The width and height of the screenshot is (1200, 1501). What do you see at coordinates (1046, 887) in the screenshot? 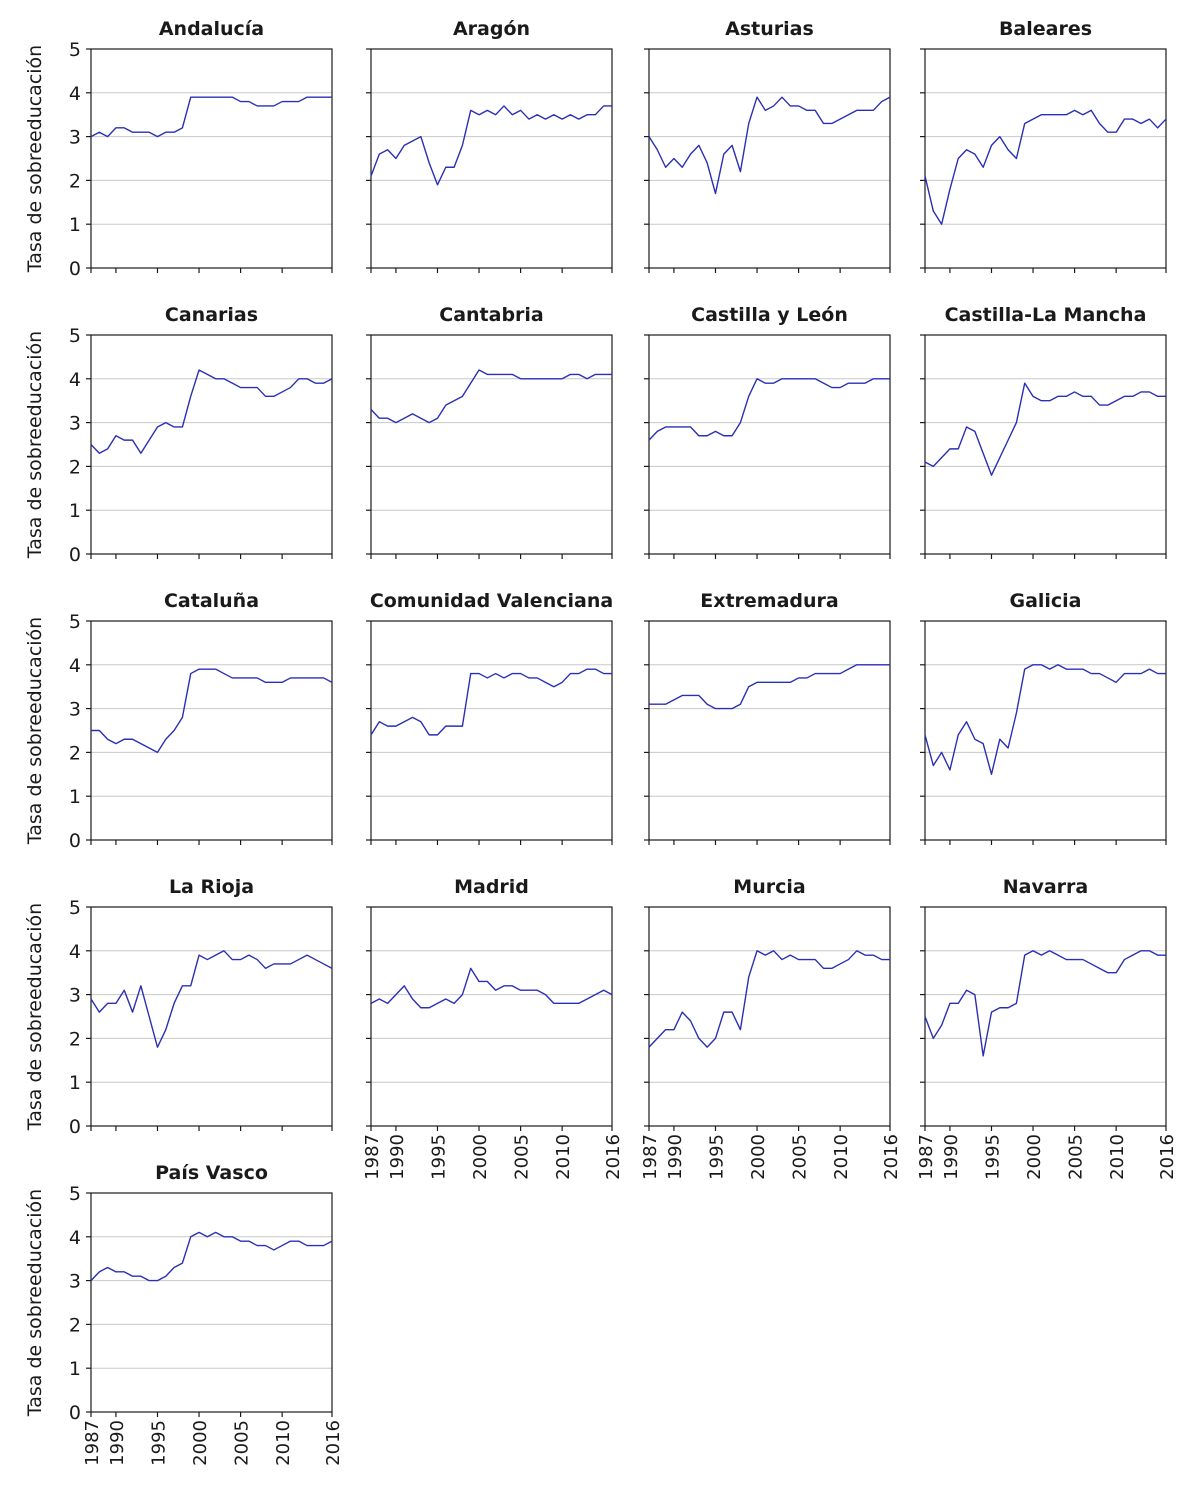
I see `panel-title: Navarra` at bounding box center [1046, 887].